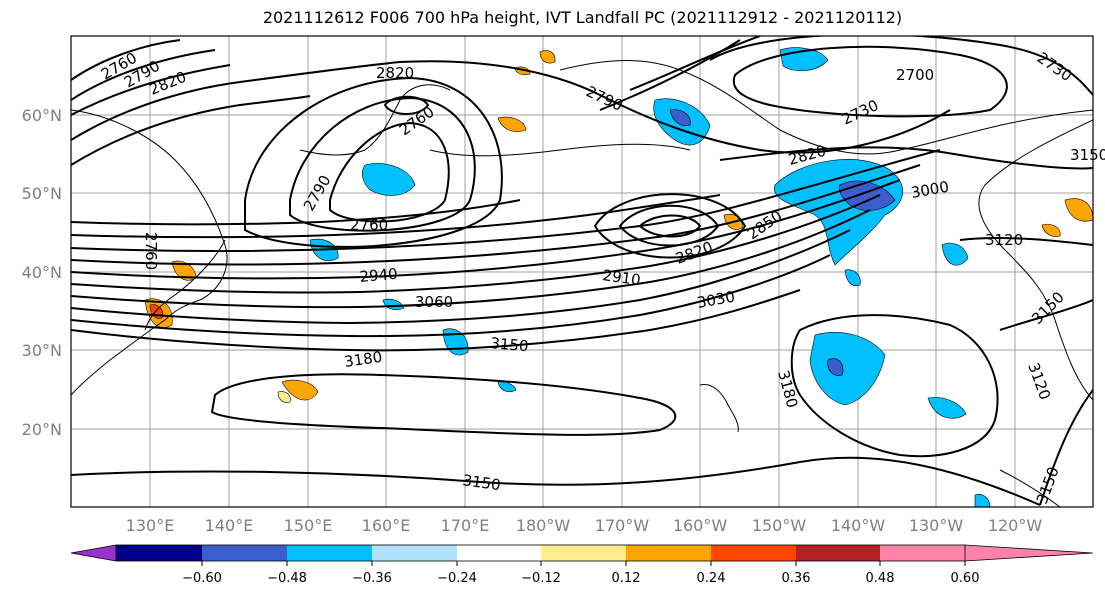 The width and height of the screenshot is (1105, 601). What do you see at coordinates (372, 578) in the screenshot?
I see `colorbar-tick-label: −0.36` at bounding box center [372, 578].